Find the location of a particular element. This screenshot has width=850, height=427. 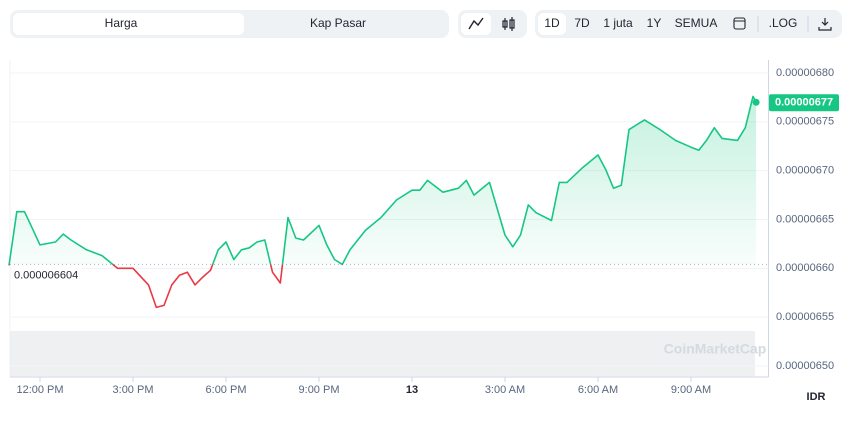

log-button: .LOG is located at coordinates (783, 23).